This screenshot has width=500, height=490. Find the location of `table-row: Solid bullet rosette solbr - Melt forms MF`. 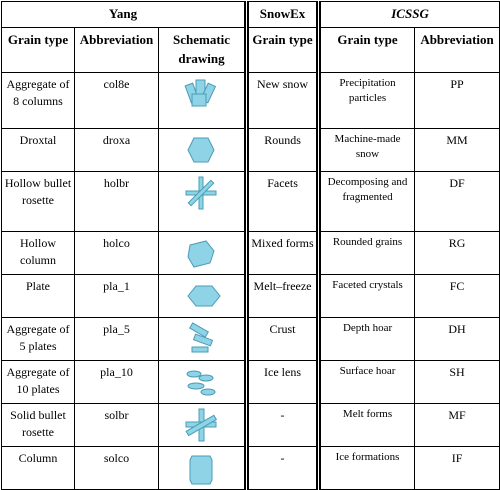

table-row: Solid bullet rosette solbr - Melt forms MF is located at coordinates (250, 424).